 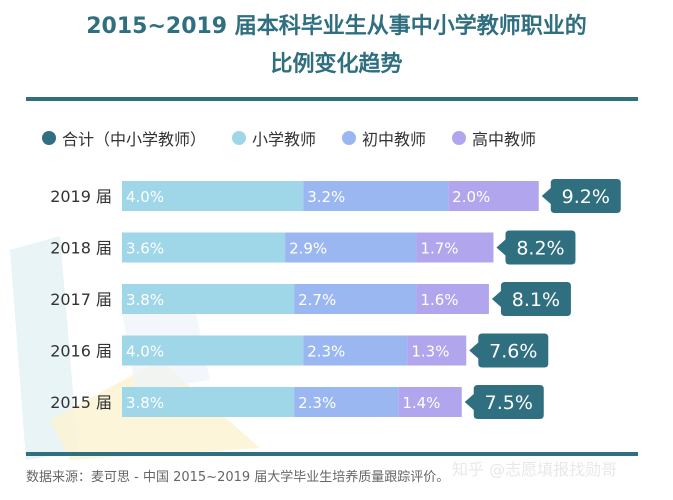 What do you see at coordinates (317, 300) in the screenshot?
I see `data-label-junior: 2.7%` at bounding box center [317, 300].